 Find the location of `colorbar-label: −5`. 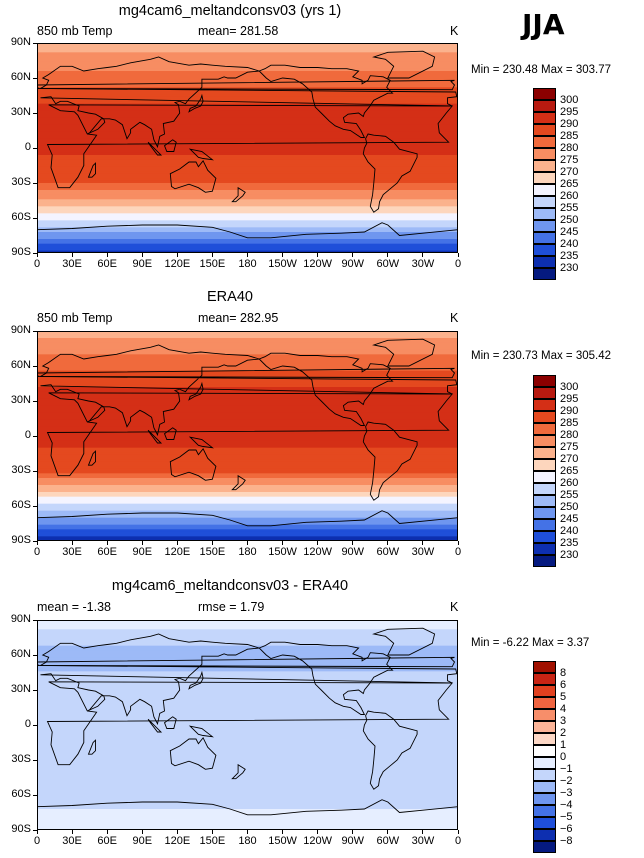

colorbar-label: −5 is located at coordinates (566, 817).